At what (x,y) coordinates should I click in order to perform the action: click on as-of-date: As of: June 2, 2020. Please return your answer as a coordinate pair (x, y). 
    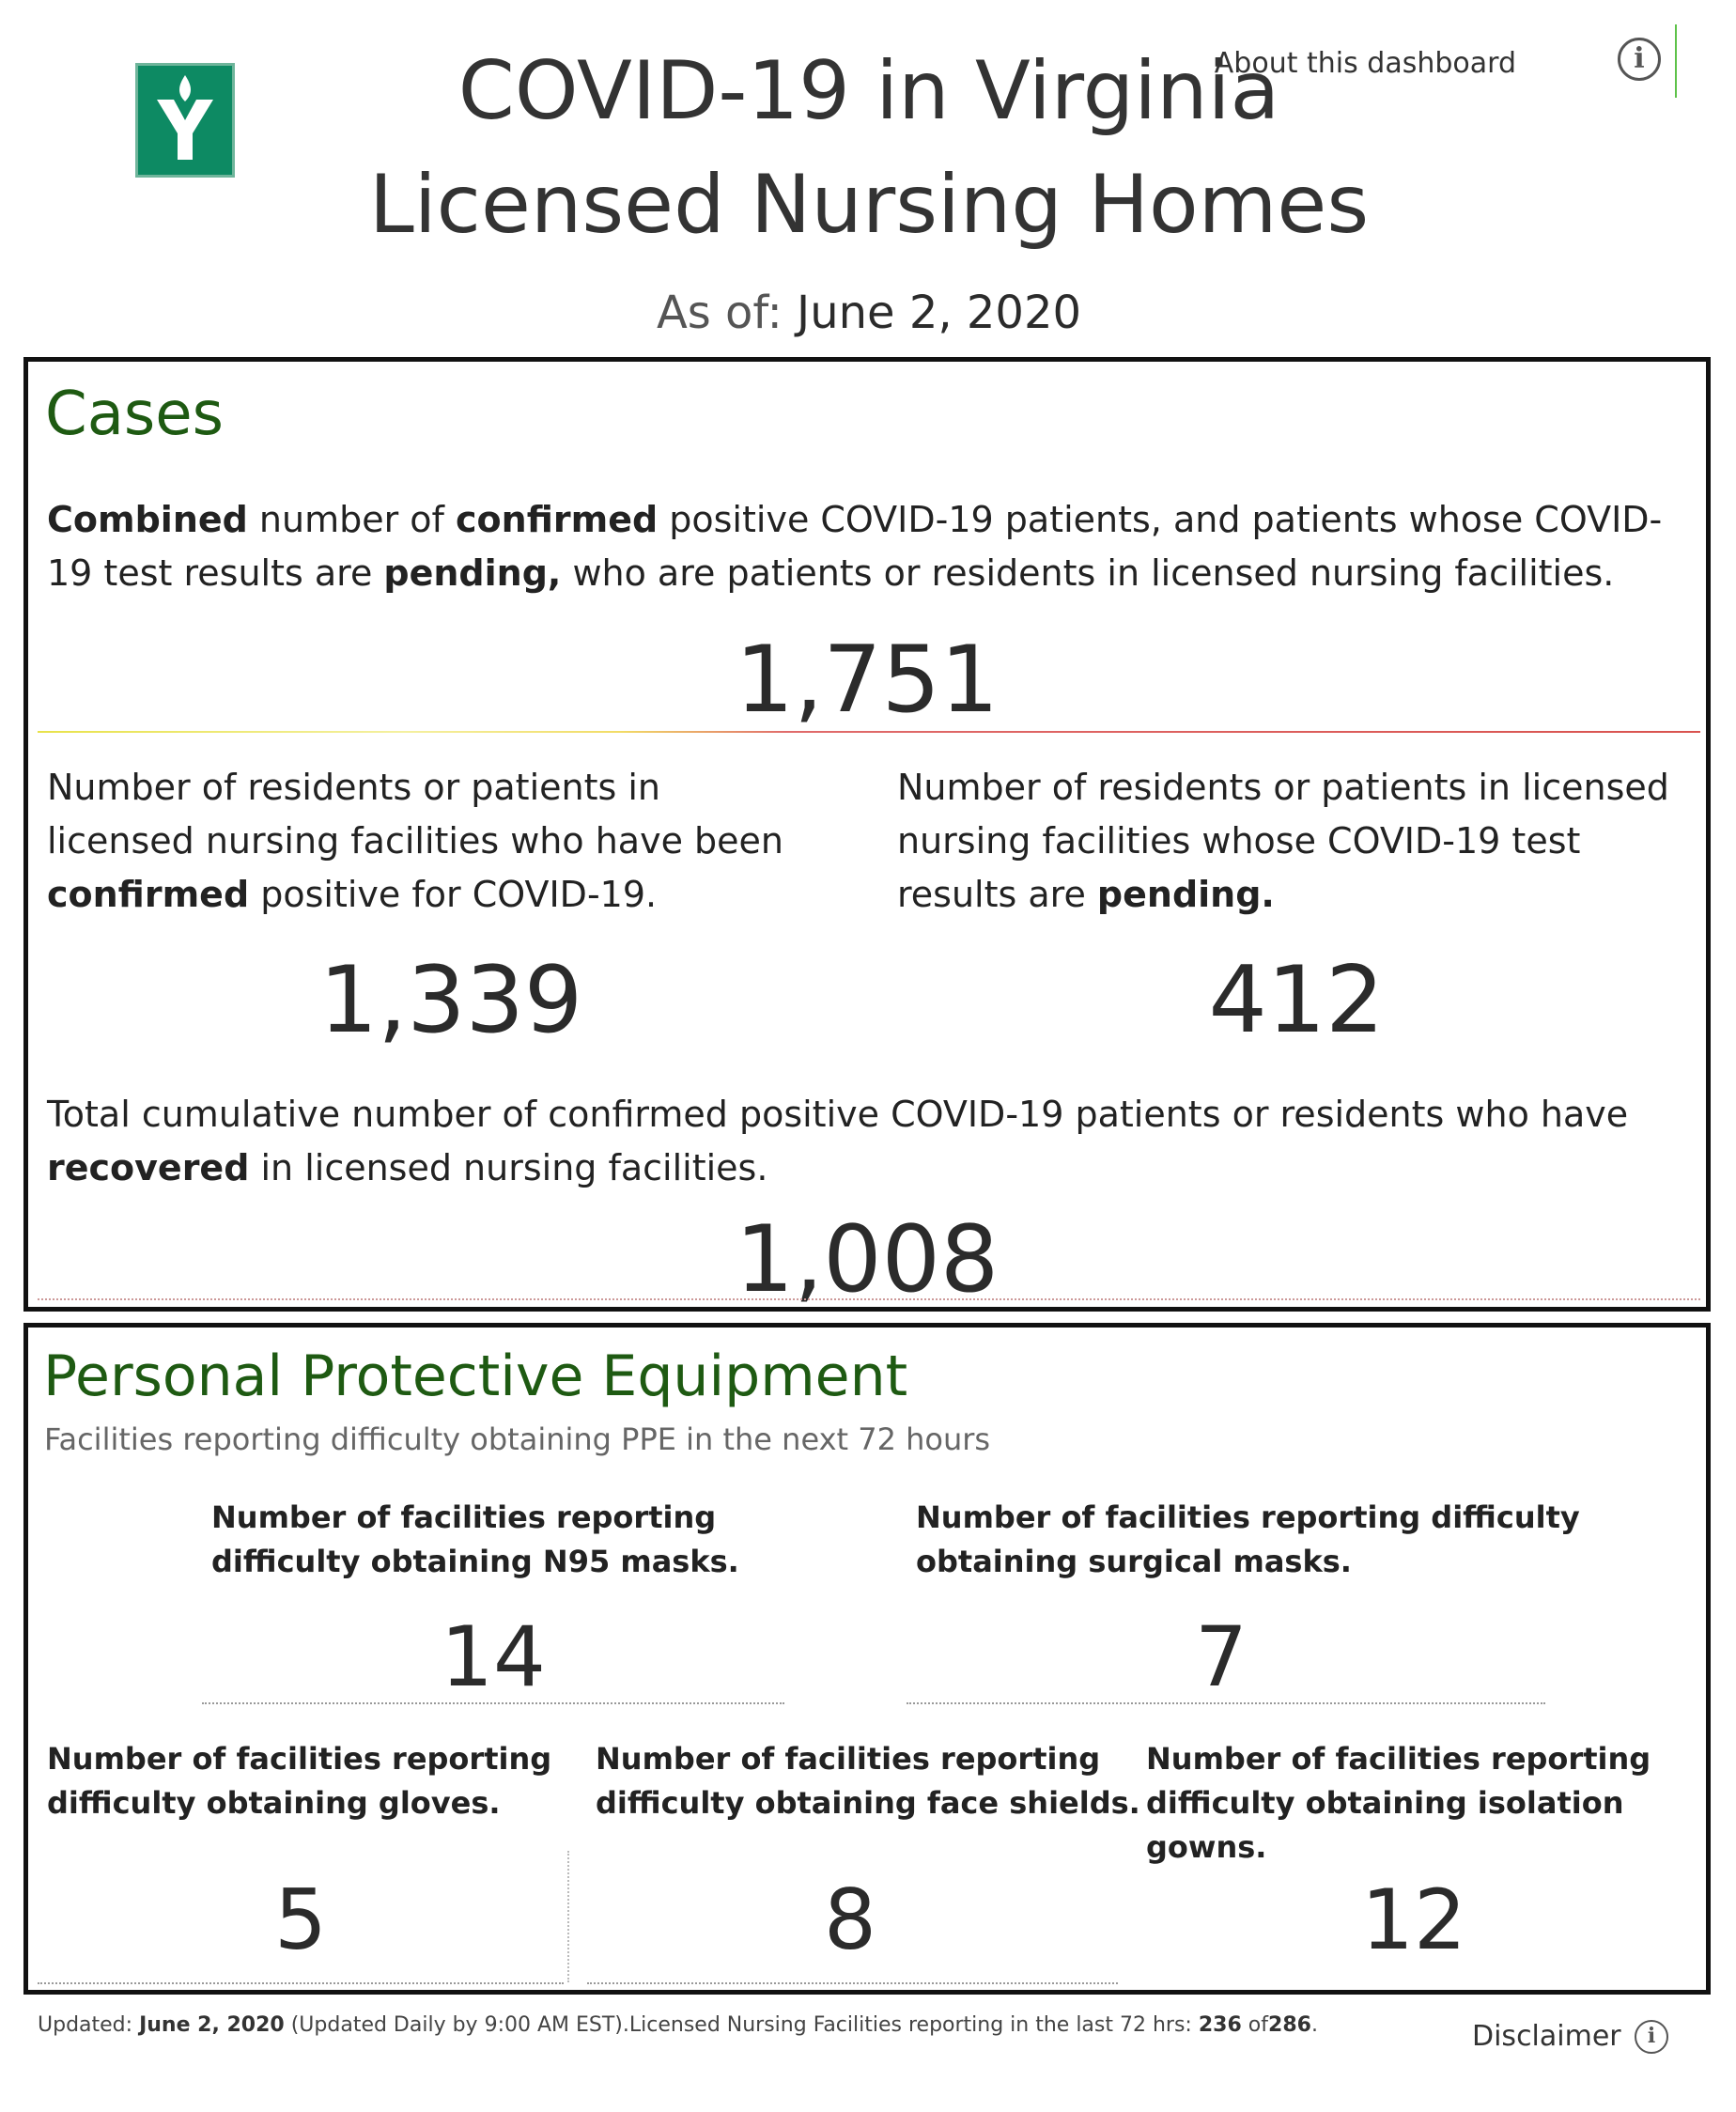
    Looking at the image, I should click on (869, 313).